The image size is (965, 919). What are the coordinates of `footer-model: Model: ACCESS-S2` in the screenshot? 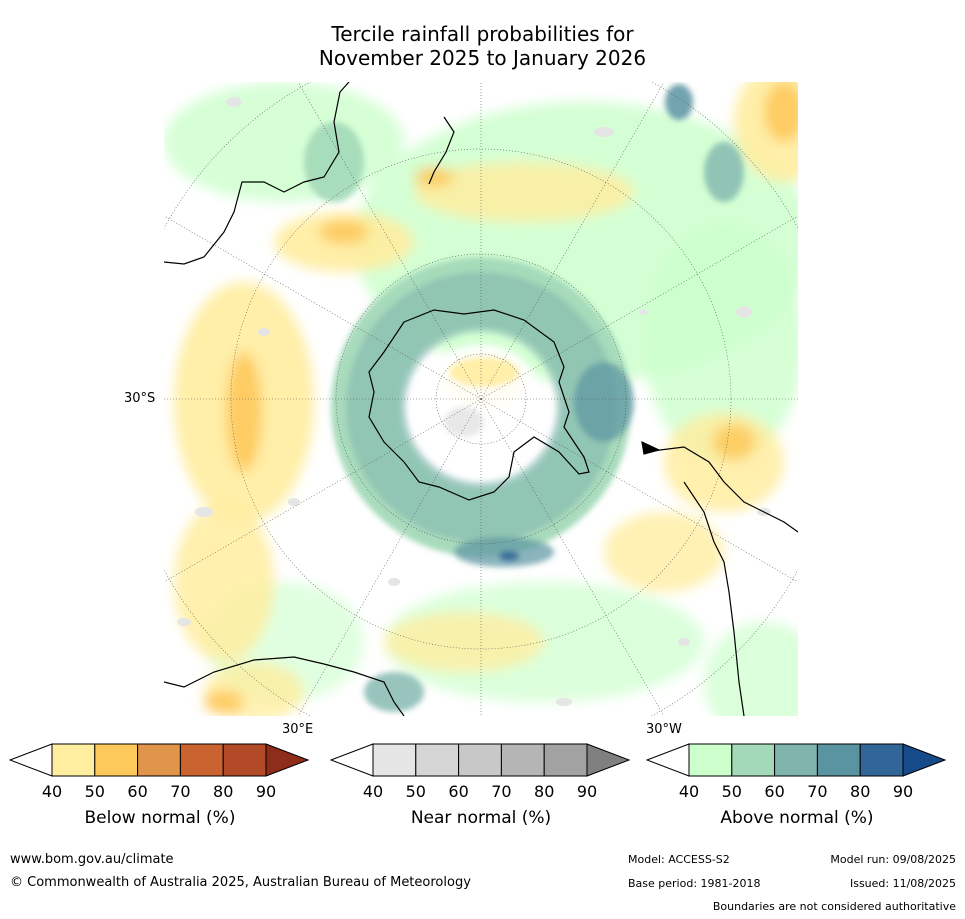 It's located at (679, 859).